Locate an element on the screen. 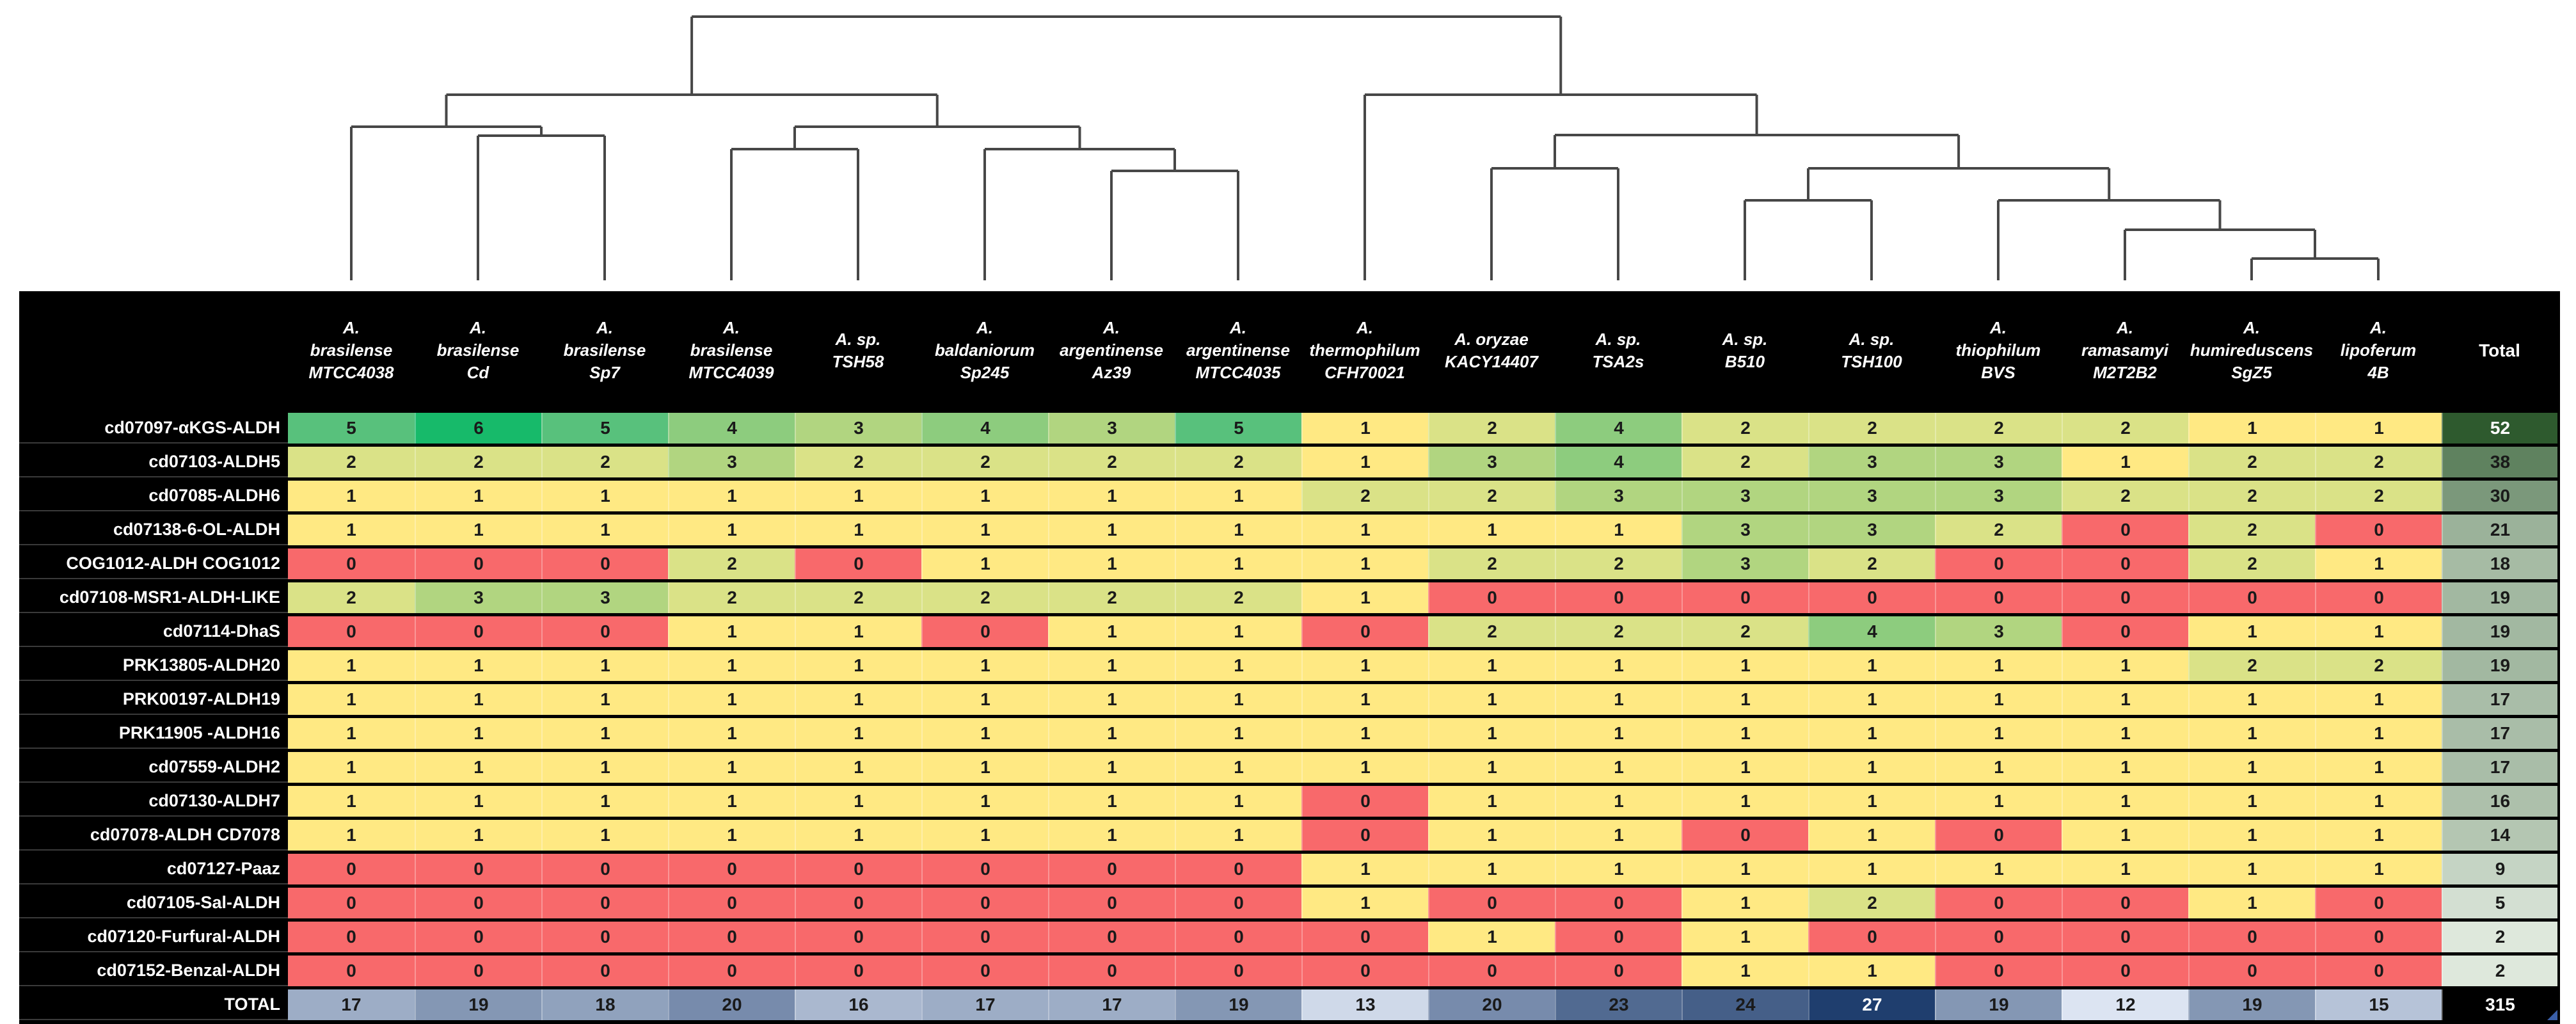  column-total-cell: 17 is located at coordinates (985, 1004).